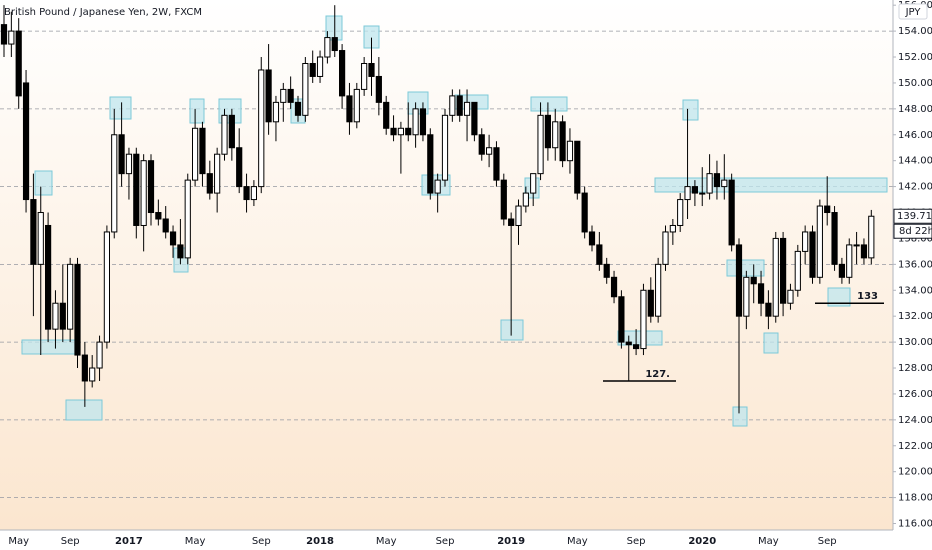 The height and width of the screenshot is (550, 932). Describe the element at coordinates (915, 498) in the screenshot. I see `y-tick-label: 118.000` at that location.